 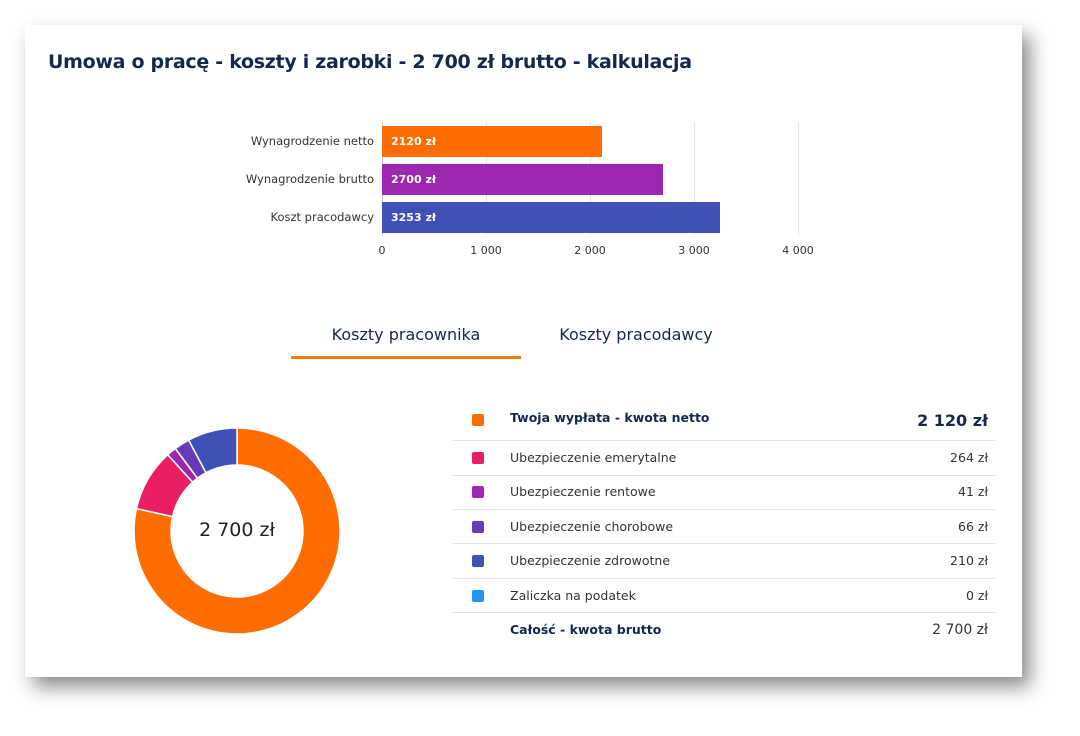 What do you see at coordinates (973, 526) in the screenshot?
I see `row-value: 66 zł` at bounding box center [973, 526].